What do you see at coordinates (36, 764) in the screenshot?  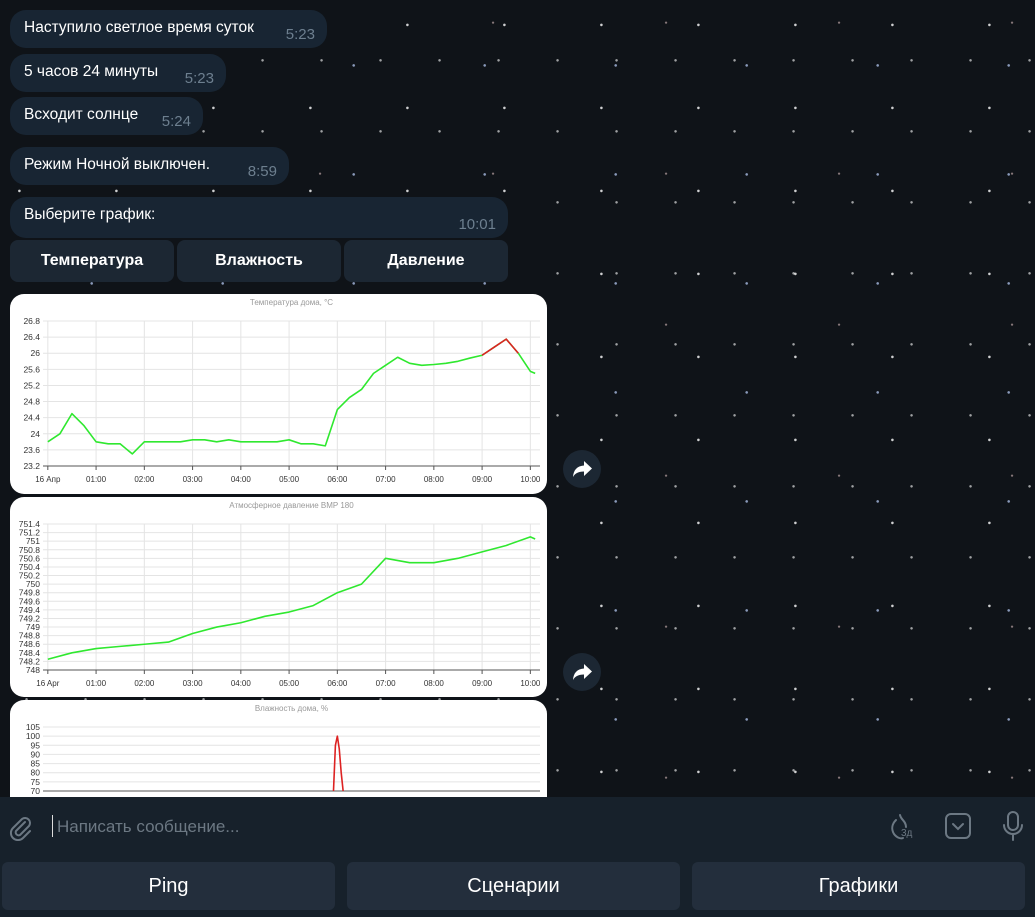 I see `y-tick-label: 85` at bounding box center [36, 764].